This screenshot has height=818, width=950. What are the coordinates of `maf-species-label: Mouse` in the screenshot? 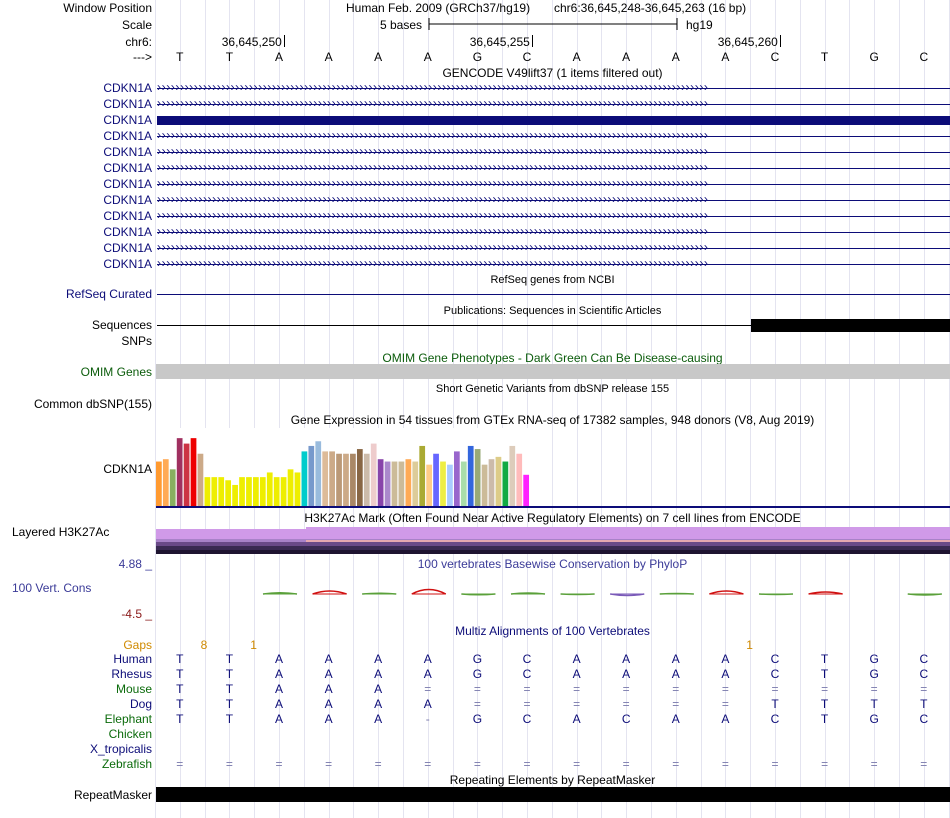 It's located at (133, 689).